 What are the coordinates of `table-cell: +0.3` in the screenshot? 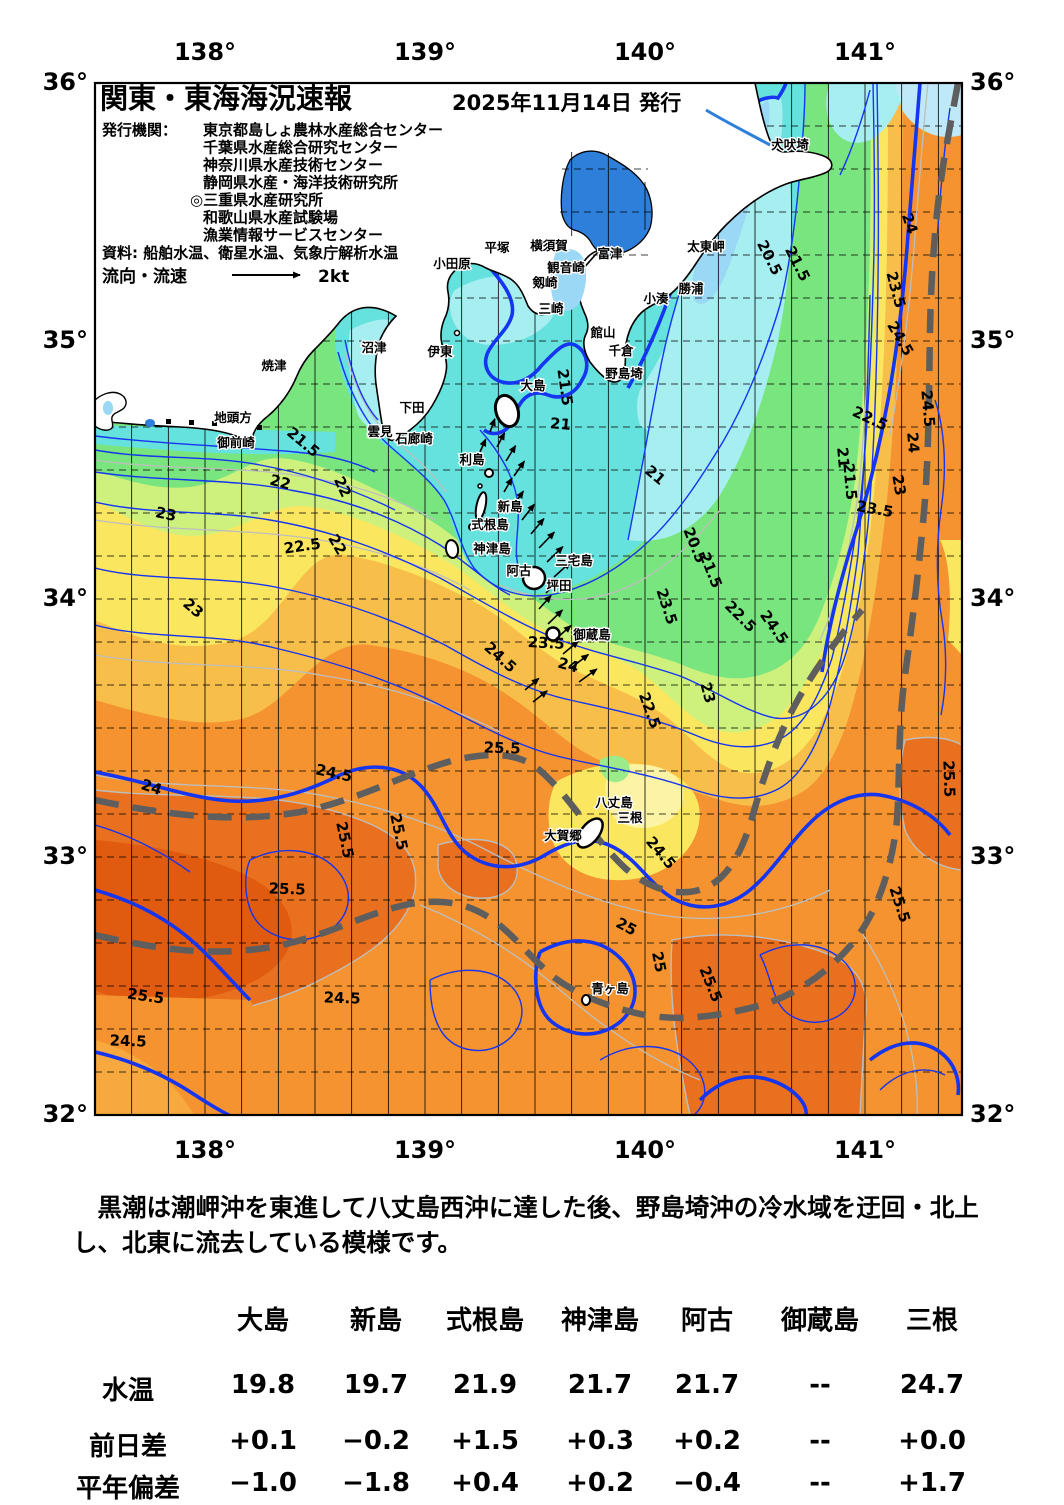 It's located at (600, 1441).